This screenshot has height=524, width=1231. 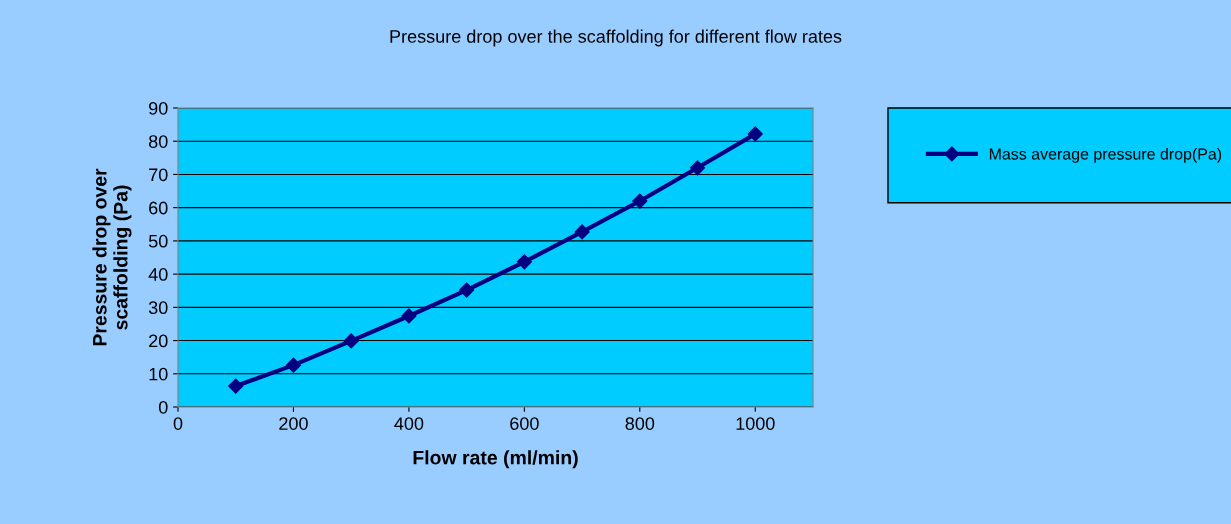 What do you see at coordinates (293, 423) in the screenshot?
I see `x-tick-label: 200` at bounding box center [293, 423].